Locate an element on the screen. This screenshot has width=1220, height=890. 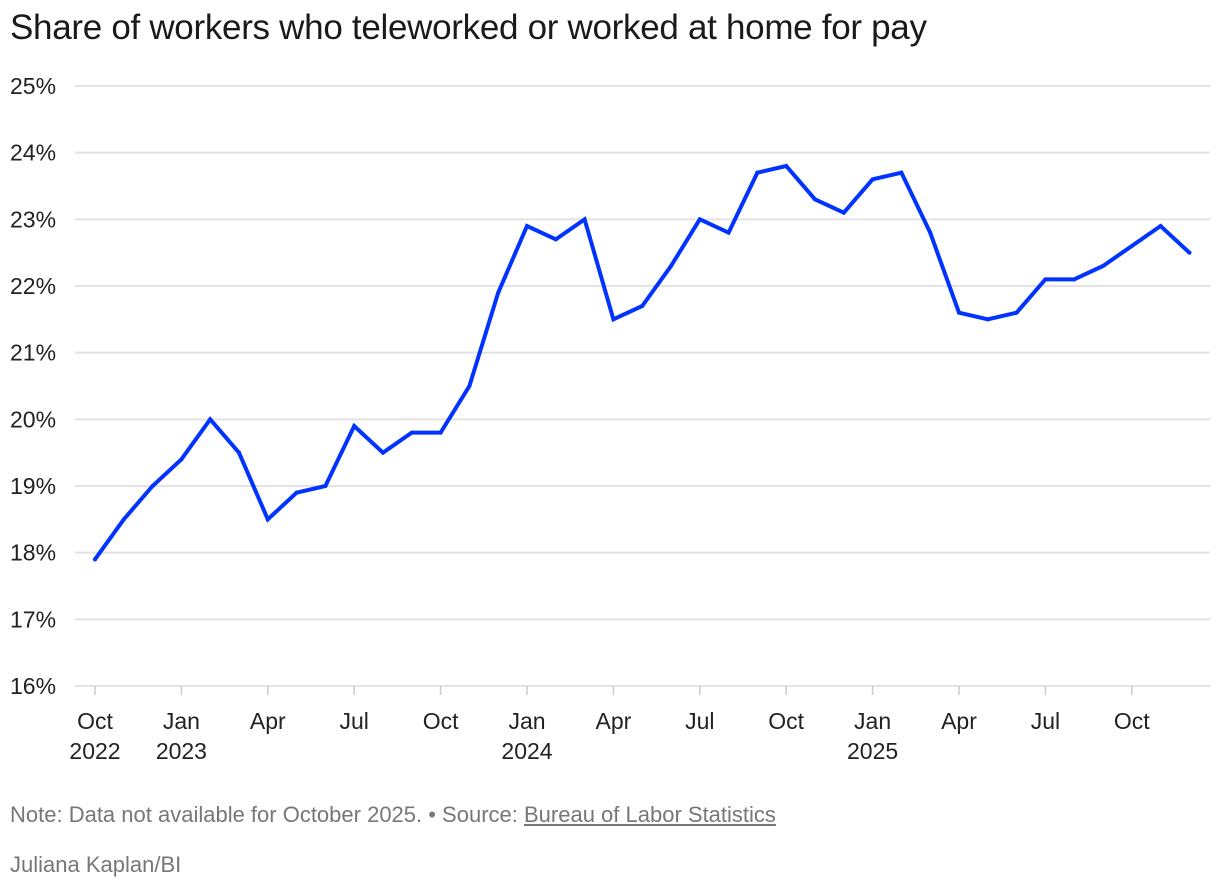
y-tick-label: 23% is located at coordinates (33, 219).